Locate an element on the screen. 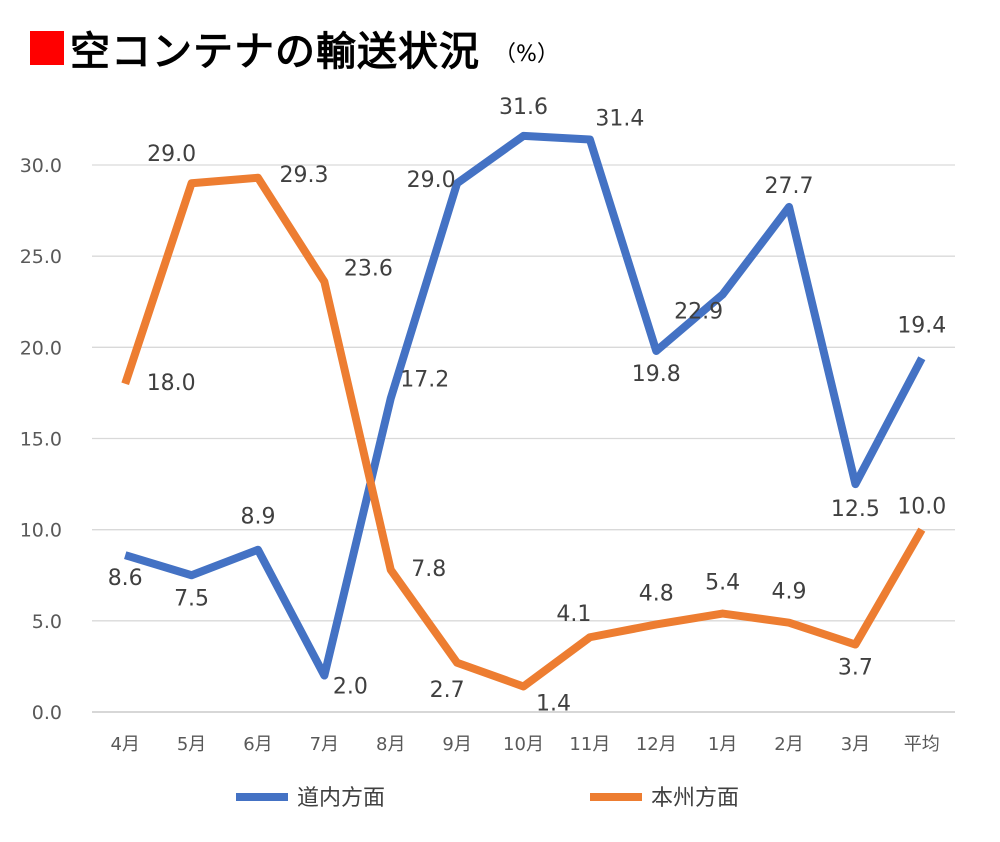  y-tick-label: 15.0 is located at coordinates (41, 440).